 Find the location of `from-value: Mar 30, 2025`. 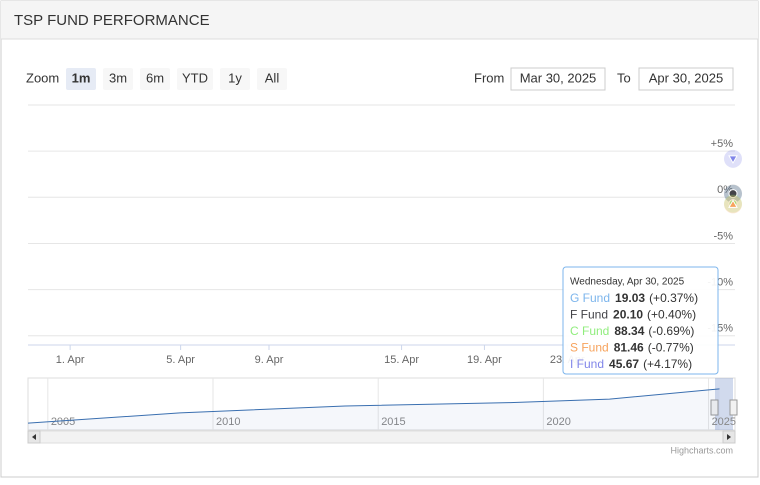

from-value: Mar 30, 2025 is located at coordinates (558, 77).